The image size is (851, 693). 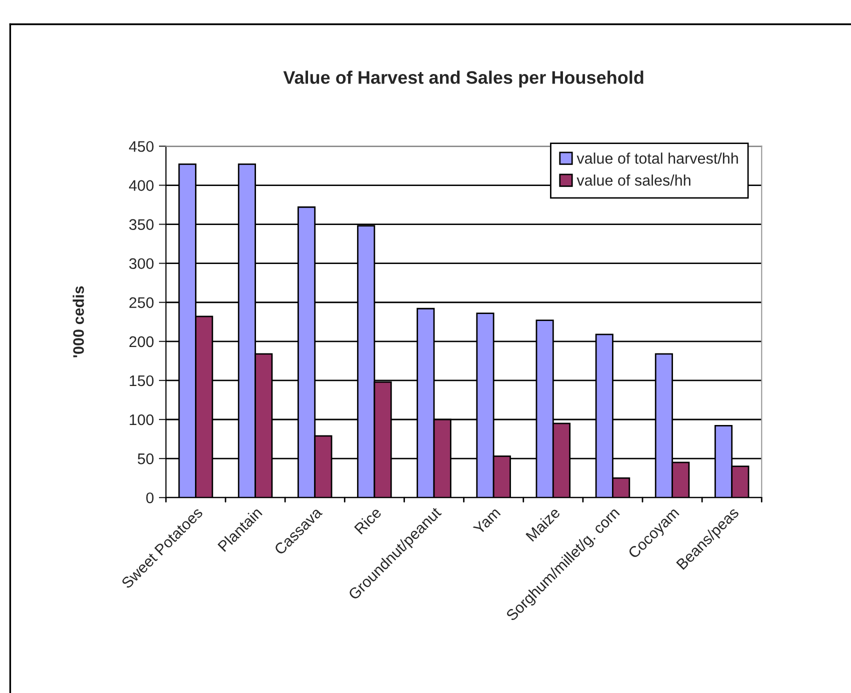 What do you see at coordinates (142, 380) in the screenshot?
I see `y-tick-label: 150` at bounding box center [142, 380].